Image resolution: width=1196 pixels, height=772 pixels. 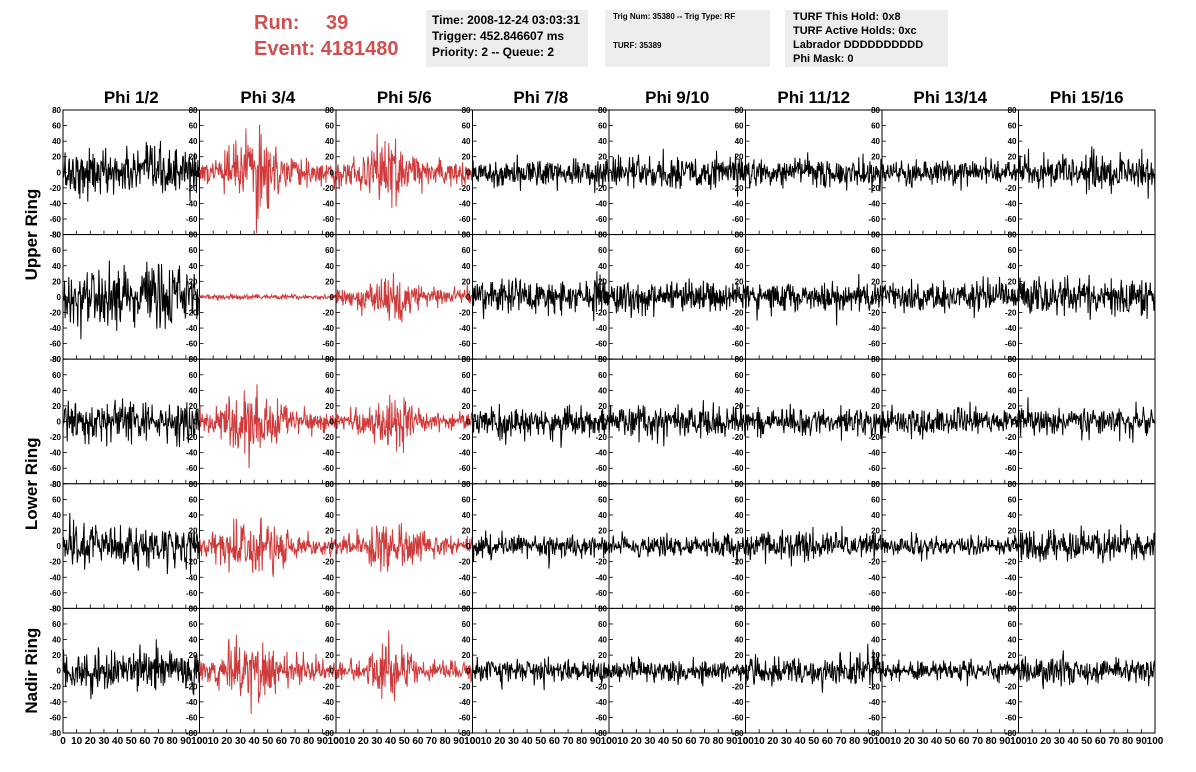 What do you see at coordinates (267, 97) in the screenshot?
I see `column-header: Phi 3/4` at bounding box center [267, 97].